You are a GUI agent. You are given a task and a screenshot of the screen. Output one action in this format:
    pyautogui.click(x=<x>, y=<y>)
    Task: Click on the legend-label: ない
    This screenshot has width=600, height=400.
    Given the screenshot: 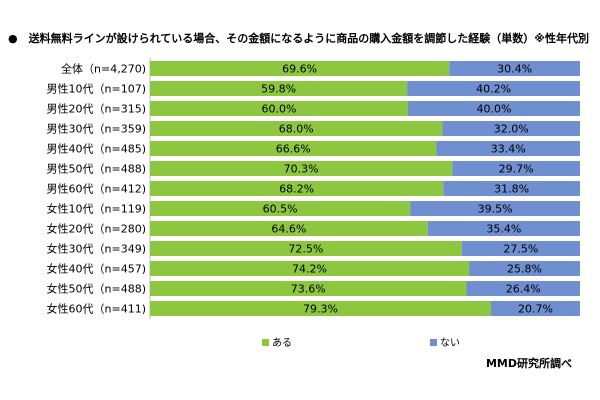 What is the action you would take?
    pyautogui.click(x=450, y=343)
    